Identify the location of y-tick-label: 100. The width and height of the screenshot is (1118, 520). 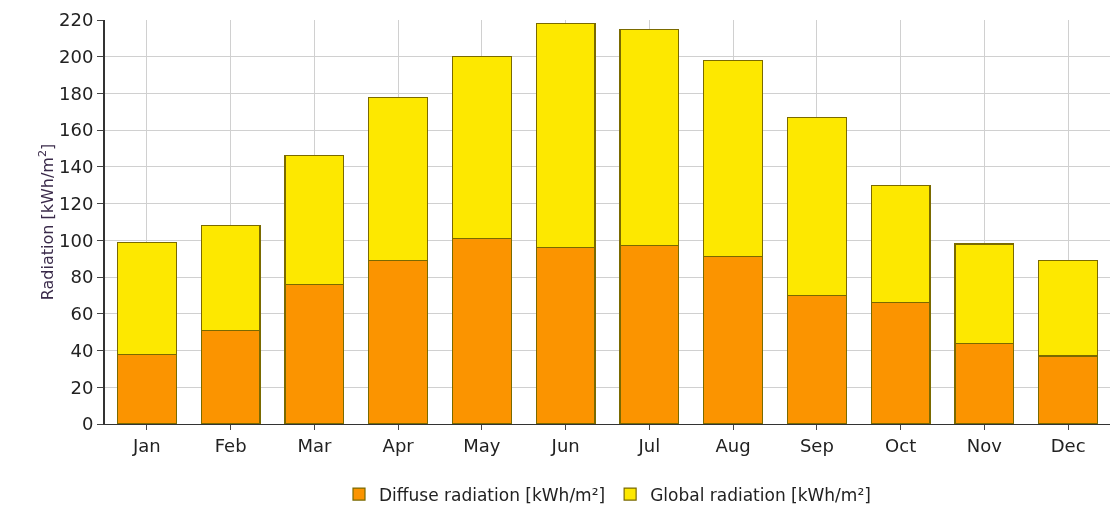
(76, 240).